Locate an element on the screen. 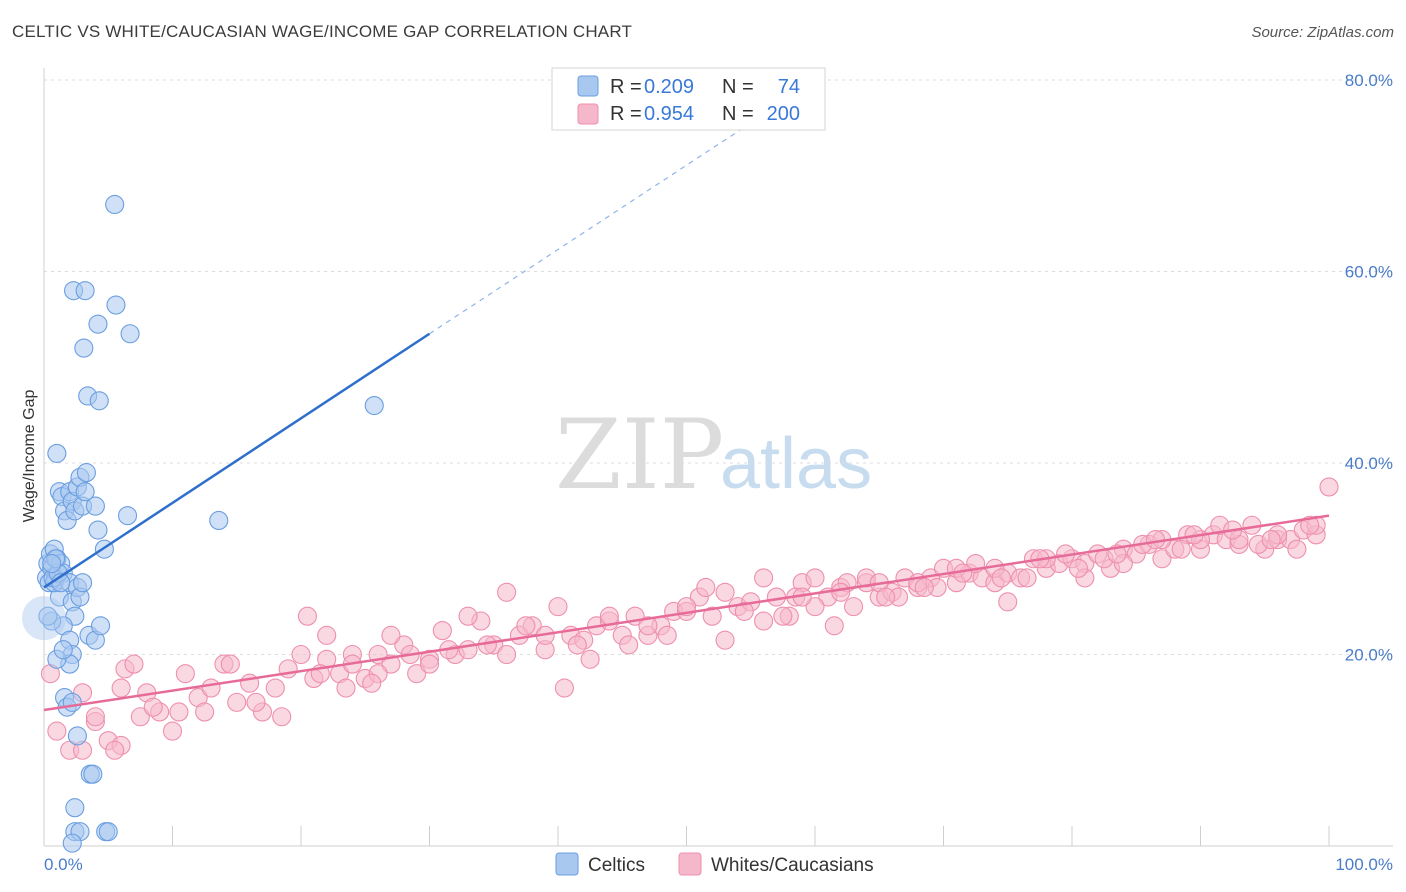  watermark-atlas: atlas is located at coordinates (796, 464).